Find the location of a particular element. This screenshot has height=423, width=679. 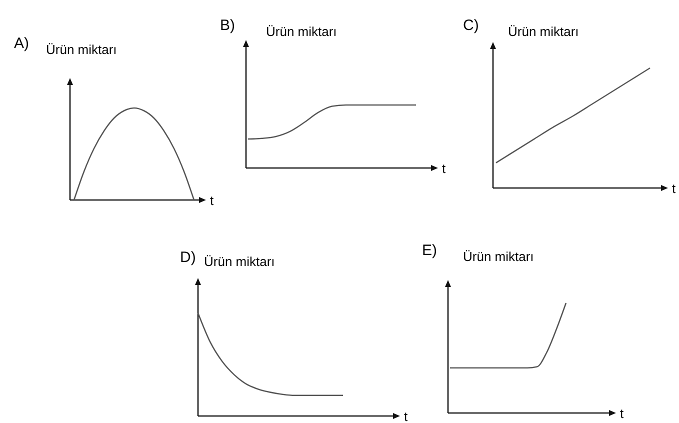

chart-title: B) is located at coordinates (228, 25).